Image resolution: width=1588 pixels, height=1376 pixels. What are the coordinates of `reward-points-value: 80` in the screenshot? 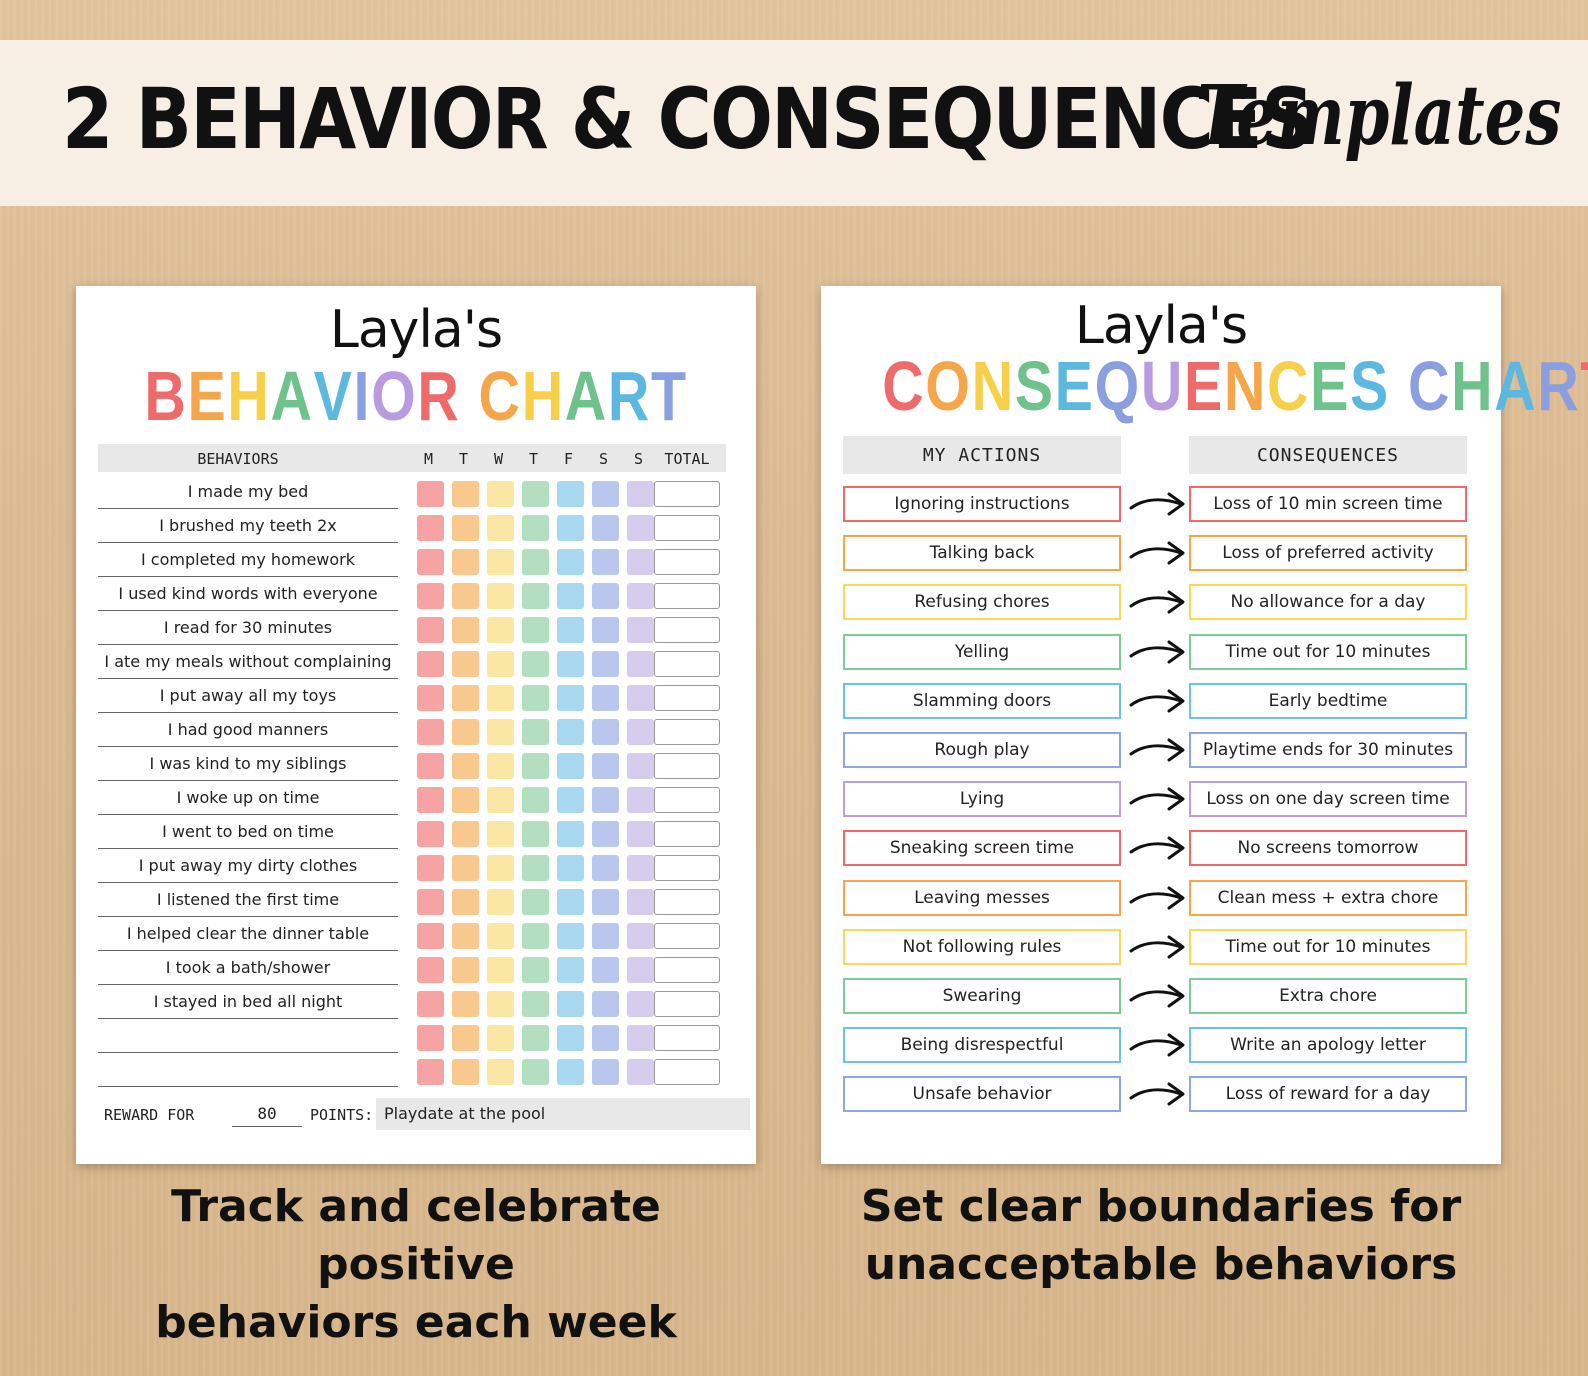 It's located at (267, 1113).